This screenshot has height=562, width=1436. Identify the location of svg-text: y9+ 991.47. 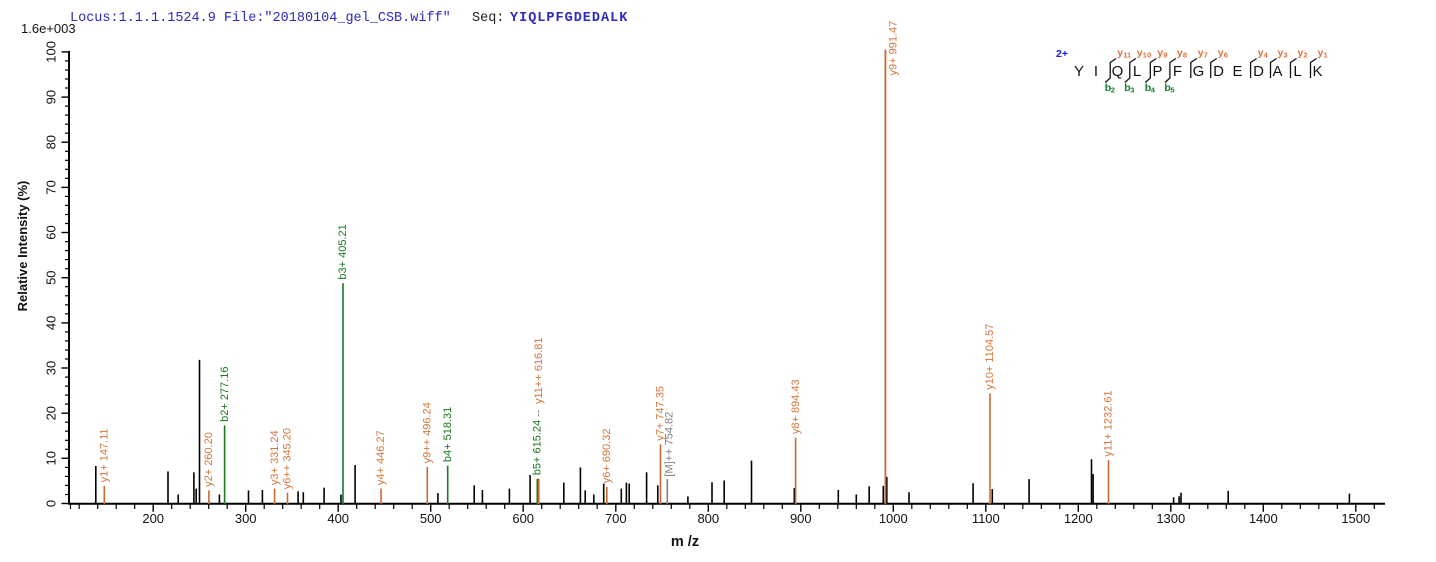
(893, 48).